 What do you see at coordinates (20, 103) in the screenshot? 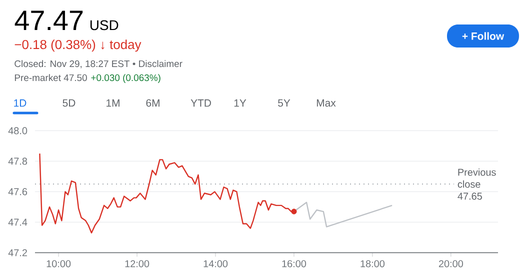
I see `text: 1D` at bounding box center [20, 103].